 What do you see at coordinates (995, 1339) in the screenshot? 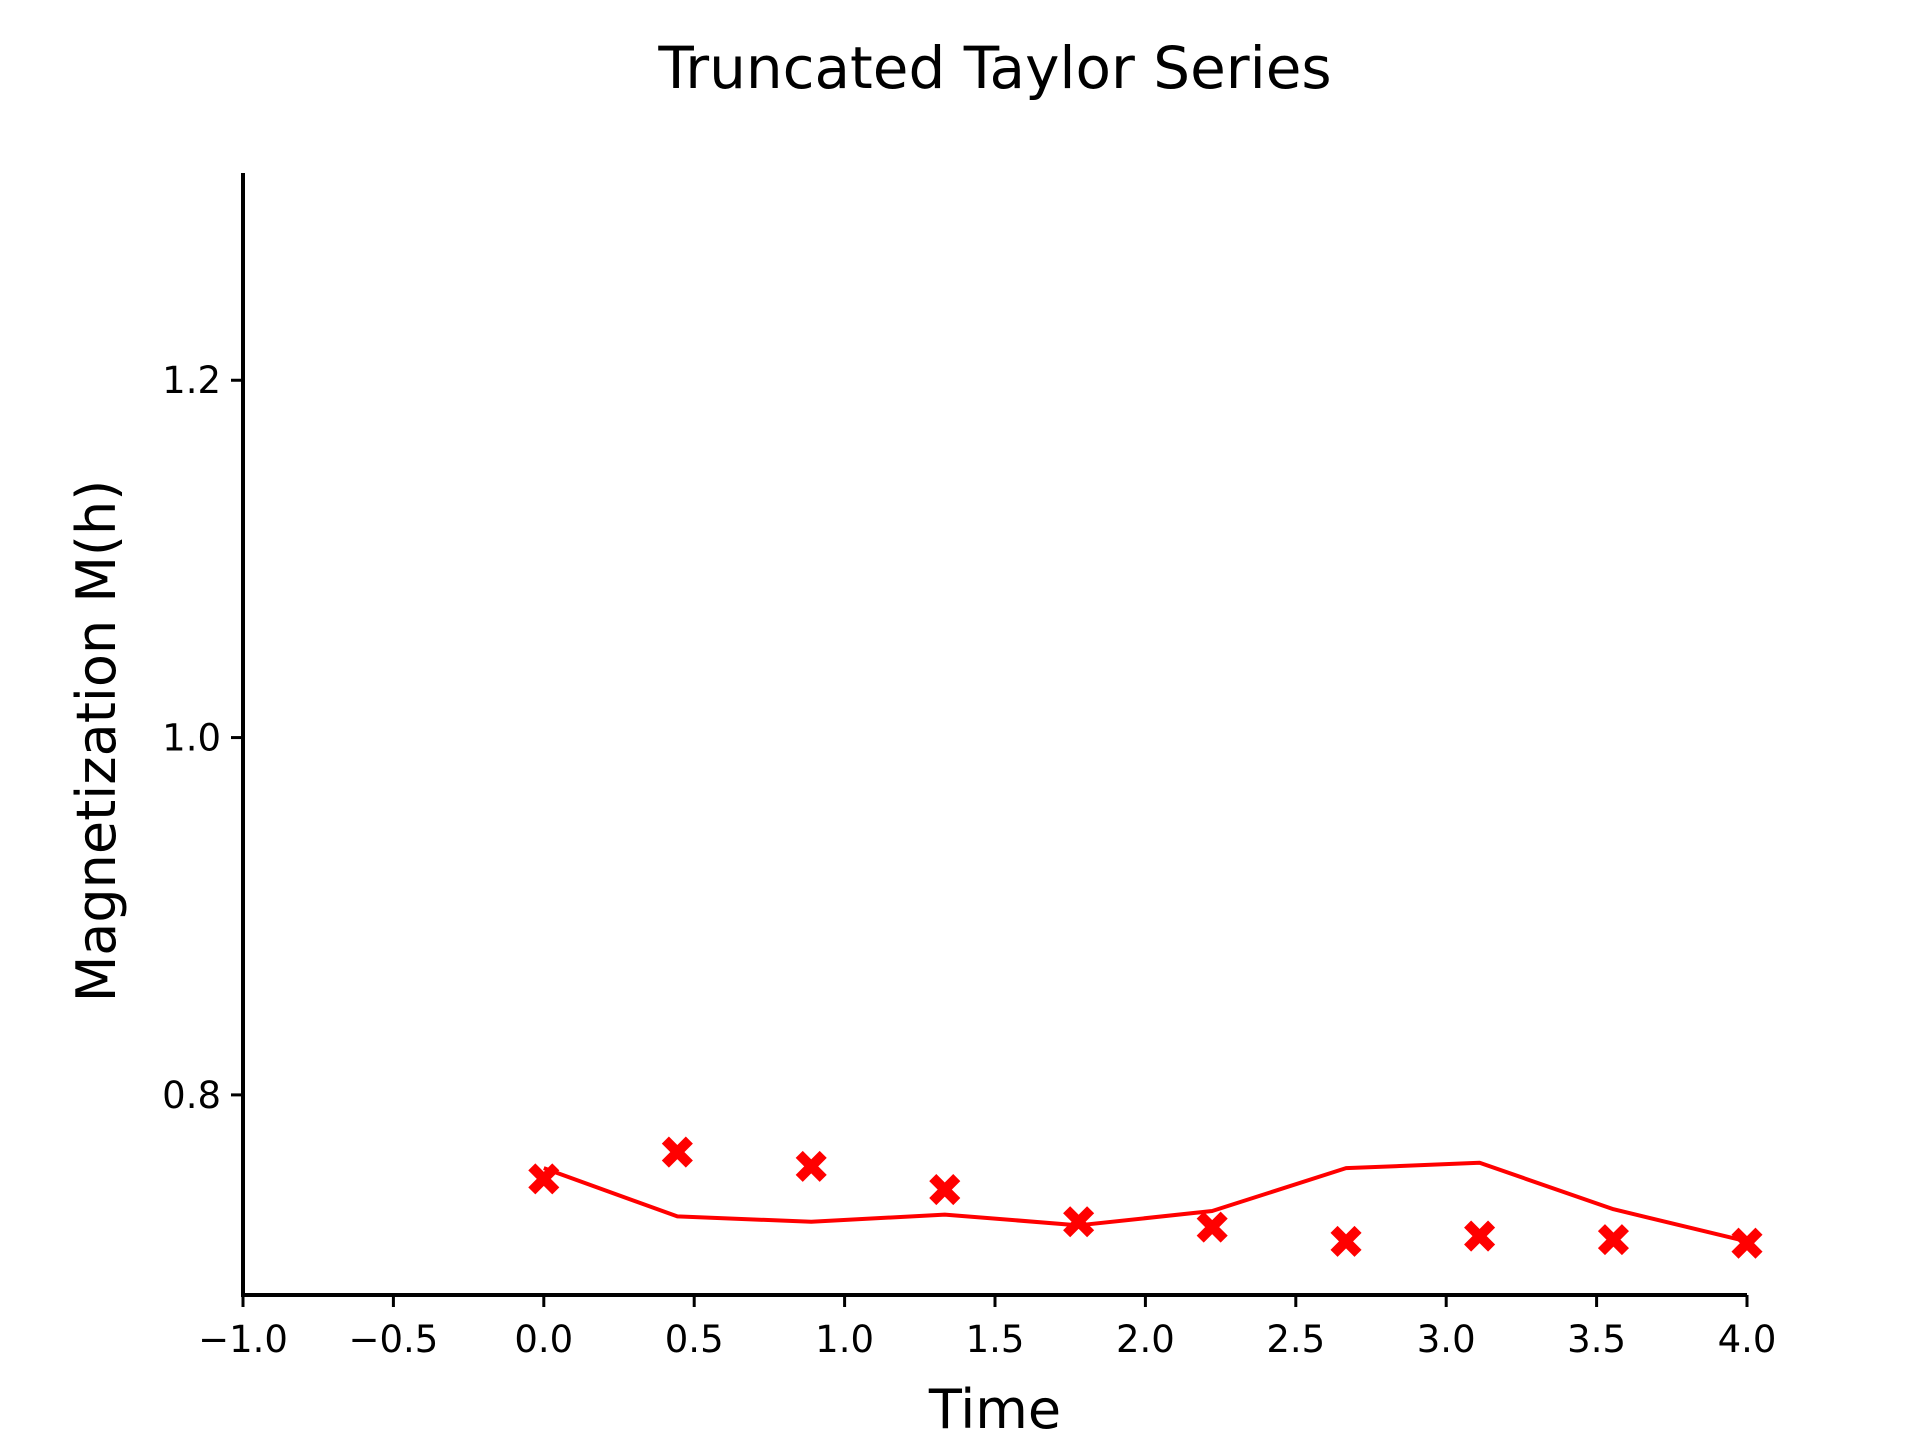
I see `x-tick-label: 1.5` at bounding box center [995, 1339].